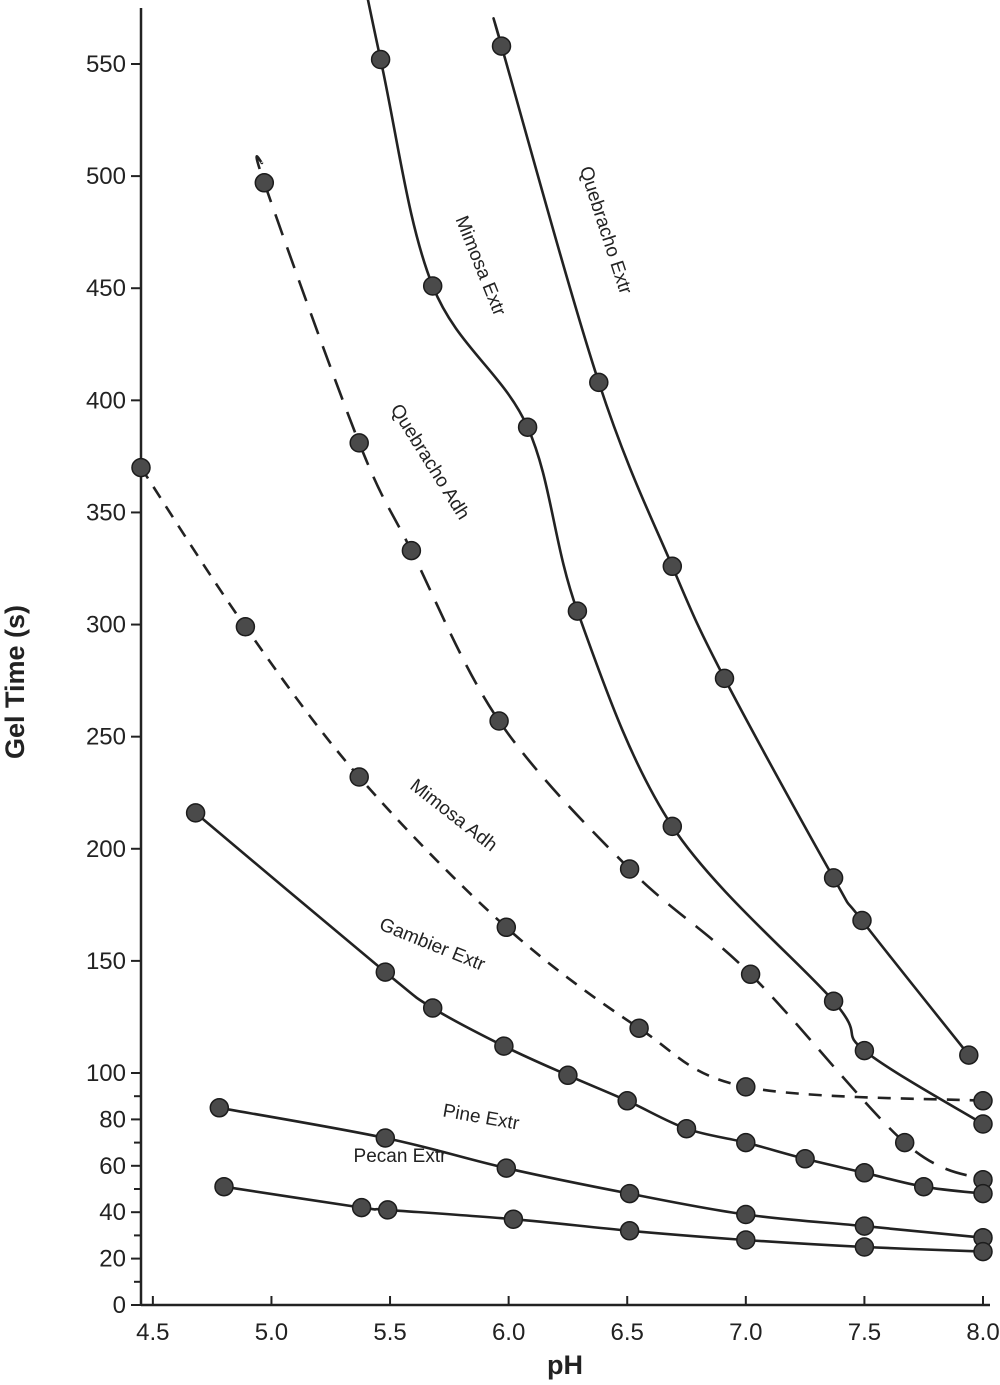  Describe the element at coordinates (106, 400) in the screenshot. I see `y-tick-label: 400` at that location.